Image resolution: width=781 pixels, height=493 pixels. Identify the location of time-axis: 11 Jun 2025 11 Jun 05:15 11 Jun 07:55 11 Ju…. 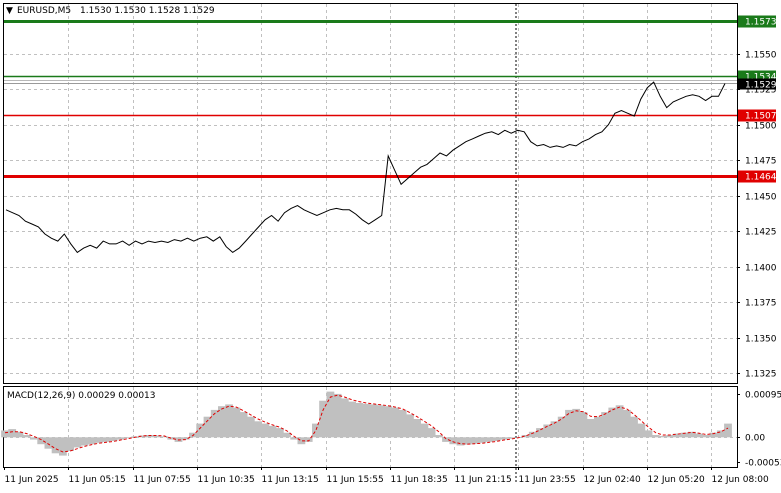
(386, 476).